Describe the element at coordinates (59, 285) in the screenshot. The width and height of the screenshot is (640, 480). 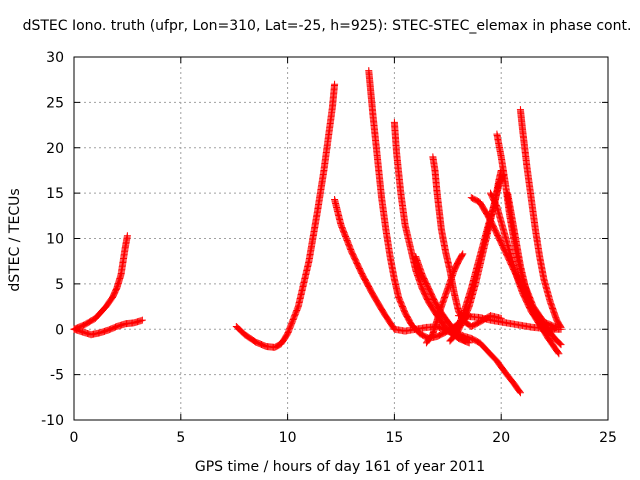
I see `y-tick-label: 5` at that location.